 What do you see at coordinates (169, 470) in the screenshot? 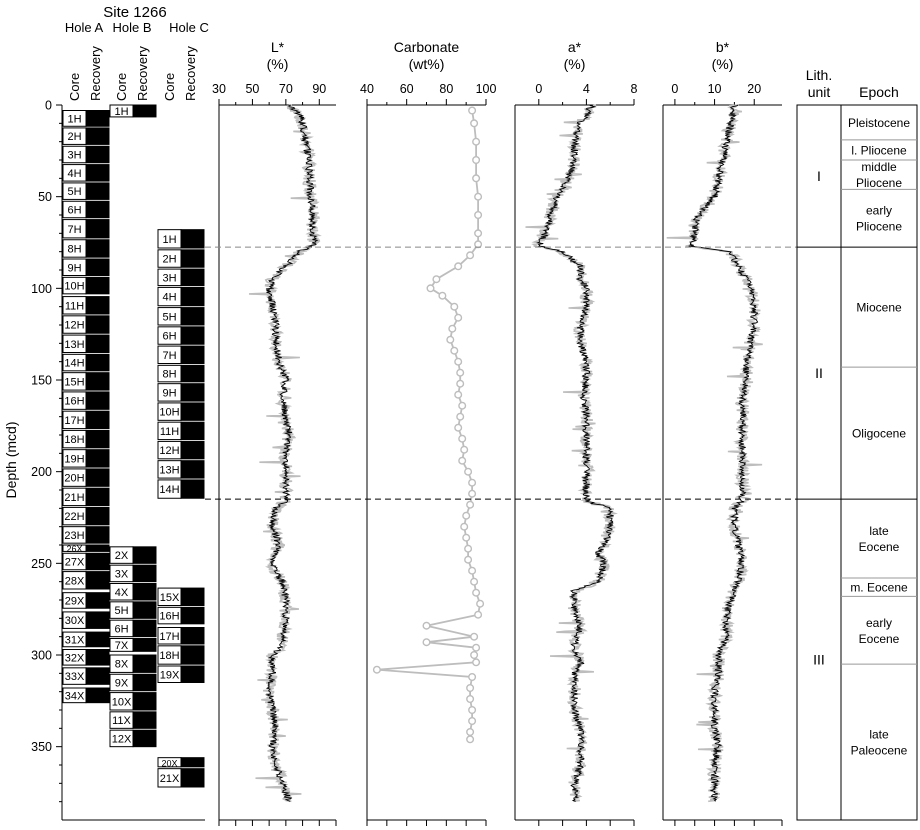
I see `core-label: 13H` at bounding box center [169, 470].